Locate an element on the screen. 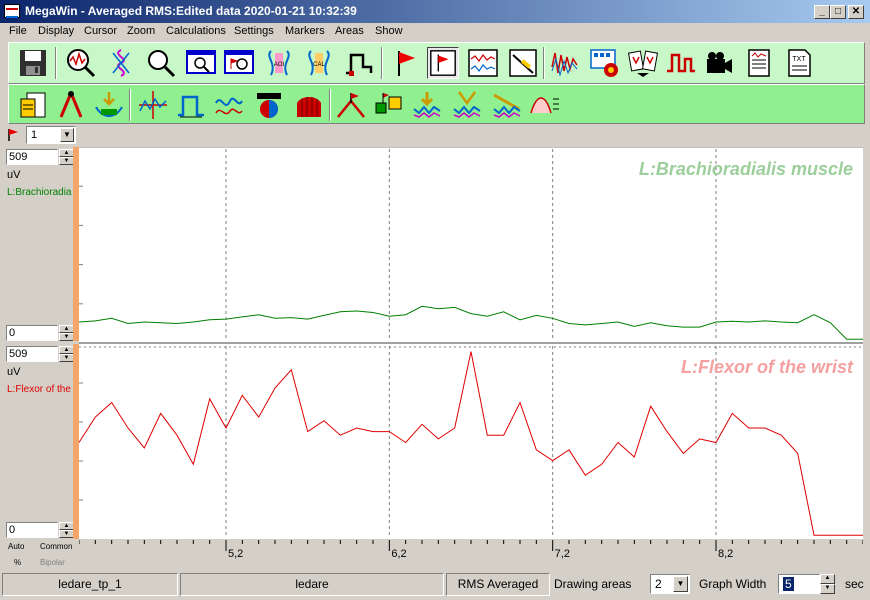 The height and width of the screenshot is (600, 870). emg-raw-icon is located at coordinates (565, 63).